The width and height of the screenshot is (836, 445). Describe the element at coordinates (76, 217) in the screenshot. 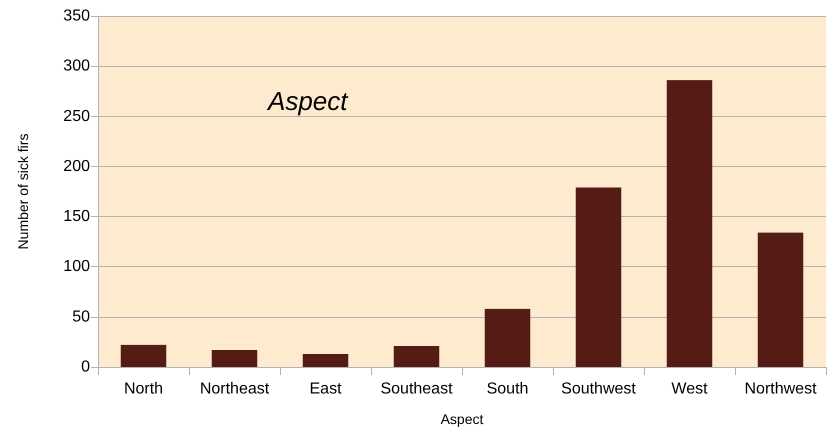

I see `y-tick-label: 150` at that location.